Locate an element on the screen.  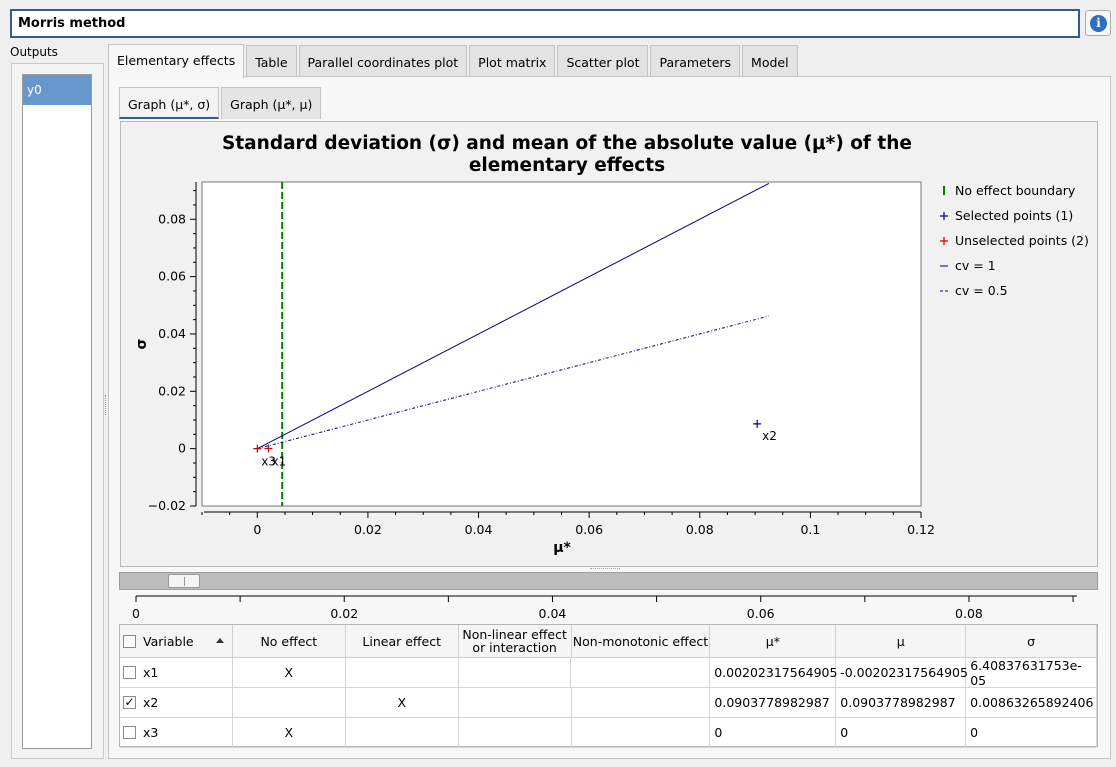
column-header-line: Non-linear effect is located at coordinates (514, 634).